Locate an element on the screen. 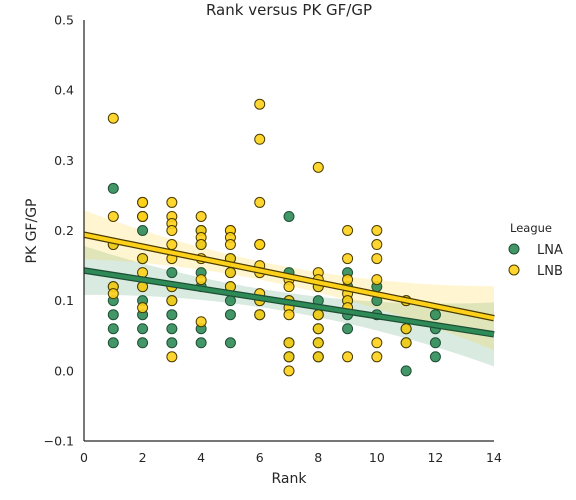 The width and height of the screenshot is (576, 500). legend-title: League is located at coordinates (531, 228).